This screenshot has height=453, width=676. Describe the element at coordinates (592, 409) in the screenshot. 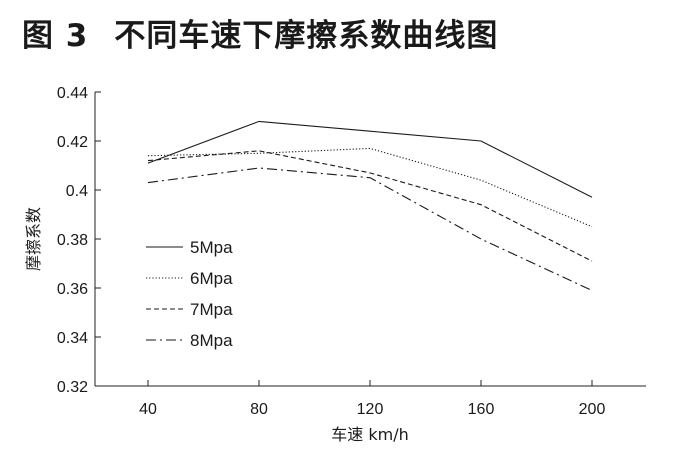

I see `x-tick-label: 200` at that location.